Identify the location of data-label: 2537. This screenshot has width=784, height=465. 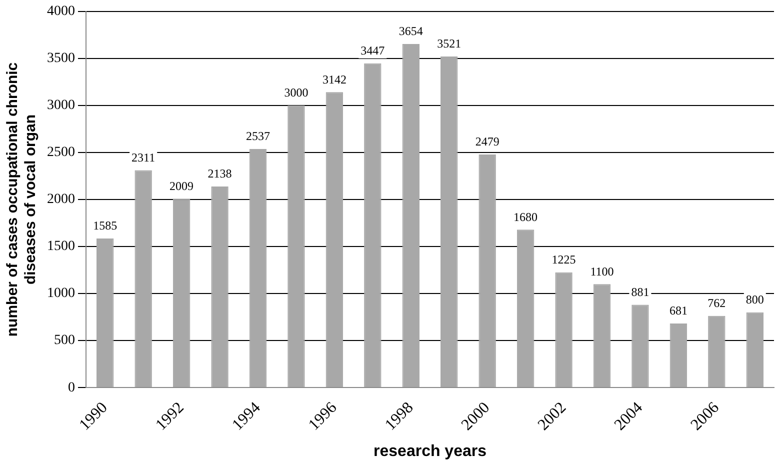
(258, 136).